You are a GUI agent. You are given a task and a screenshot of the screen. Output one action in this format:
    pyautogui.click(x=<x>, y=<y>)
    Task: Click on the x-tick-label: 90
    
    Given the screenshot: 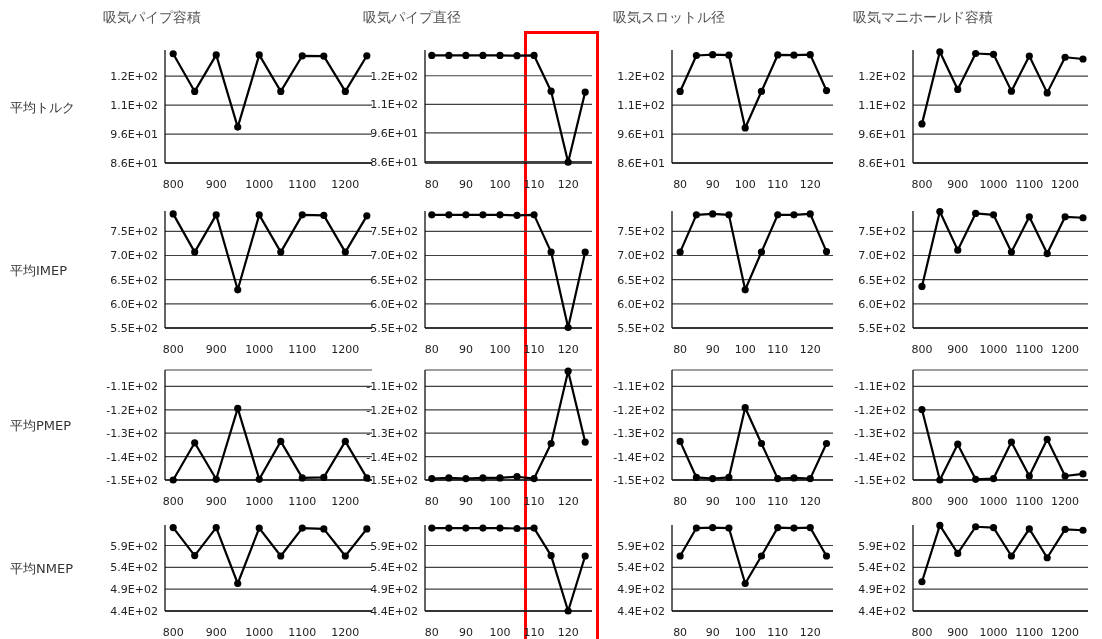 What is the action you would take?
    pyautogui.click(x=465, y=184)
    